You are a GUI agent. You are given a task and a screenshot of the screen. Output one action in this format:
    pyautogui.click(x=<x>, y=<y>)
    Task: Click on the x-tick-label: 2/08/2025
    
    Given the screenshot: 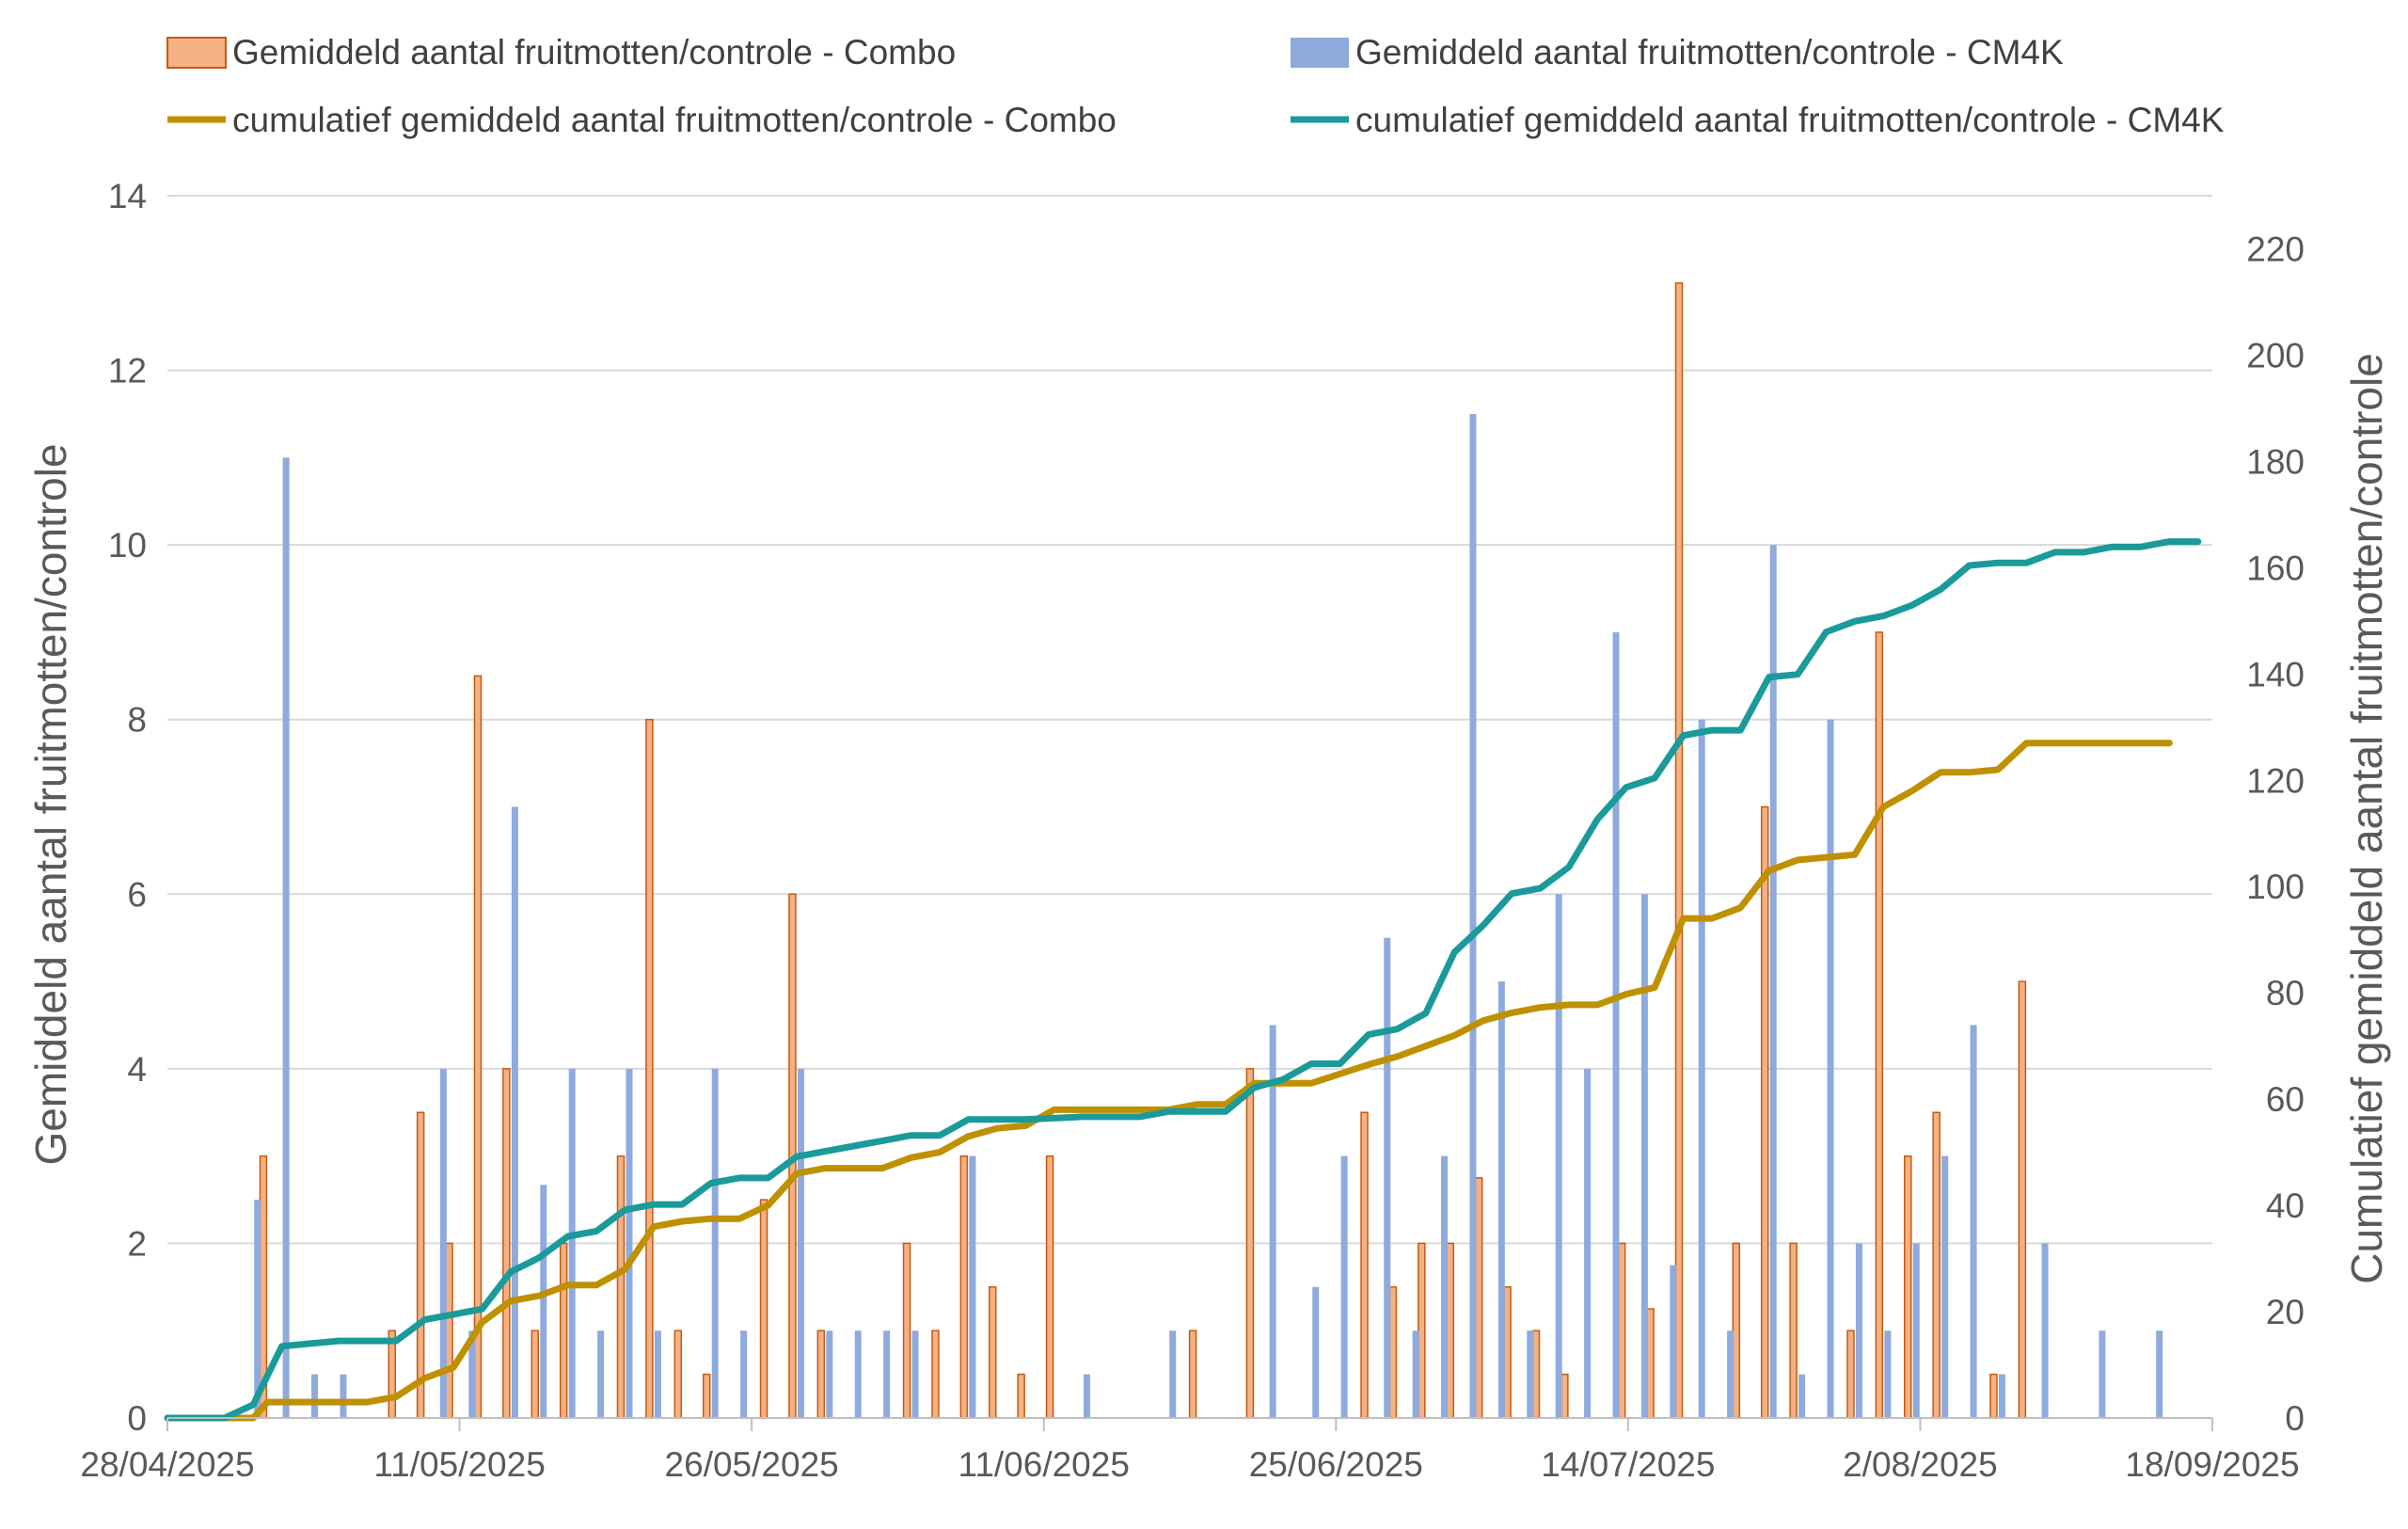 What is the action you would take?
    pyautogui.click(x=1921, y=1464)
    